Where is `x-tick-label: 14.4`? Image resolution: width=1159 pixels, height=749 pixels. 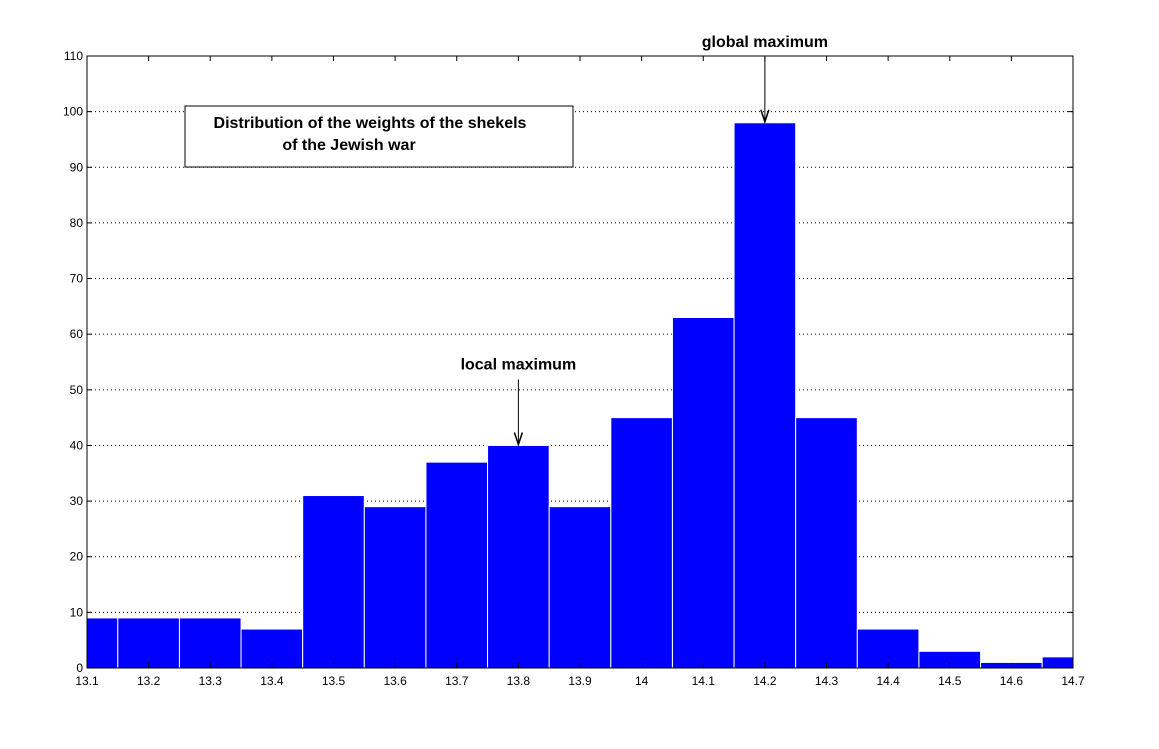
x-tick-label: 14.4 is located at coordinates (888, 681).